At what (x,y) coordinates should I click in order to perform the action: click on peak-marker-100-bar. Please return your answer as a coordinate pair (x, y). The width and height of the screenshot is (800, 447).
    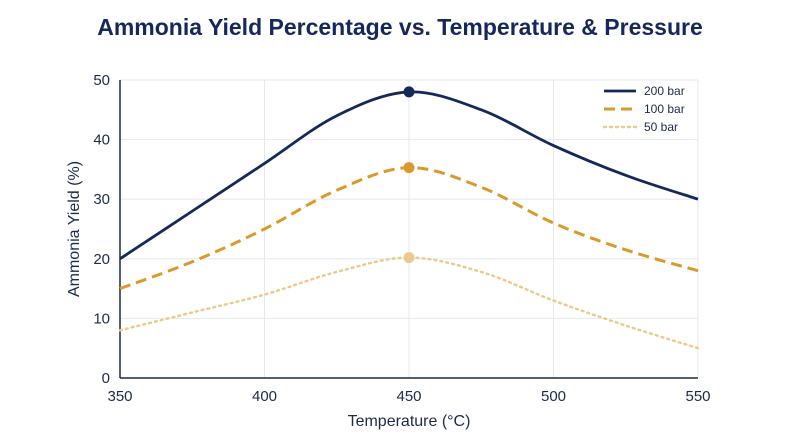
    Looking at the image, I should click on (409, 168).